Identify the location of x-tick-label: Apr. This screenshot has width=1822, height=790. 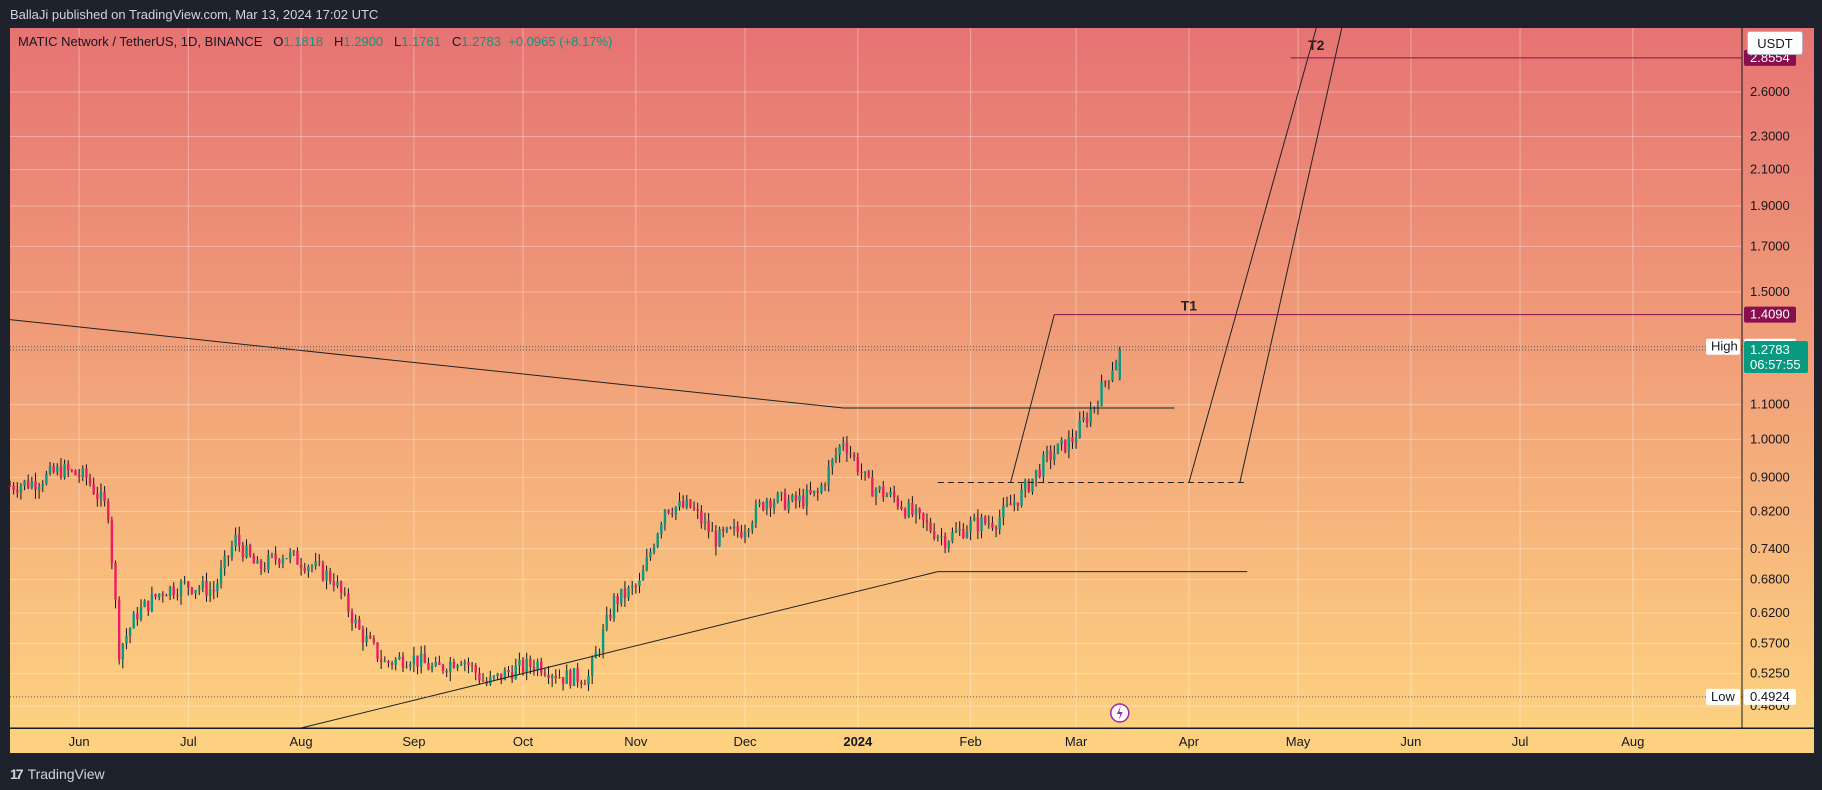
(1189, 741).